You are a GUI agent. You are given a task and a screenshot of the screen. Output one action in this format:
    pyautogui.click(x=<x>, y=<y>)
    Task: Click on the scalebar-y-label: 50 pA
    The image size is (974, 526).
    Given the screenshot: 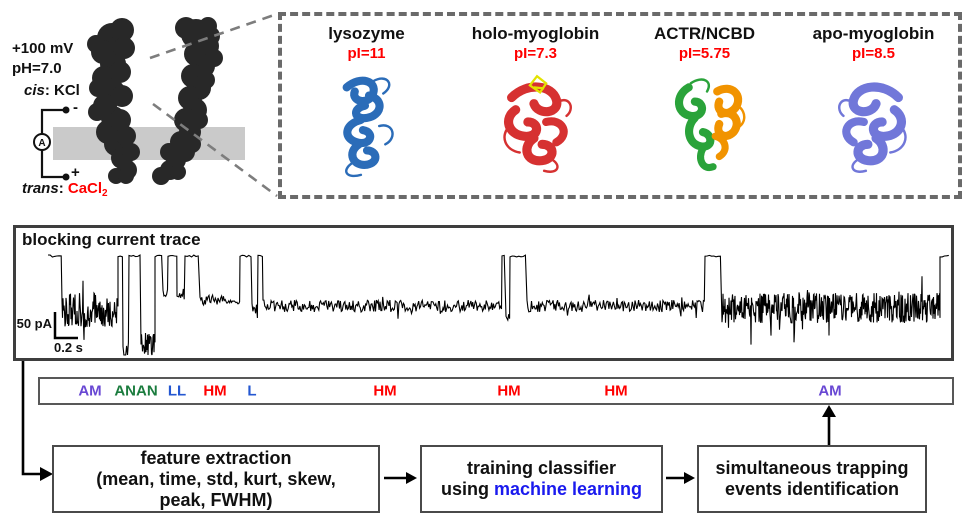 What is the action you would take?
    pyautogui.click(x=34, y=323)
    